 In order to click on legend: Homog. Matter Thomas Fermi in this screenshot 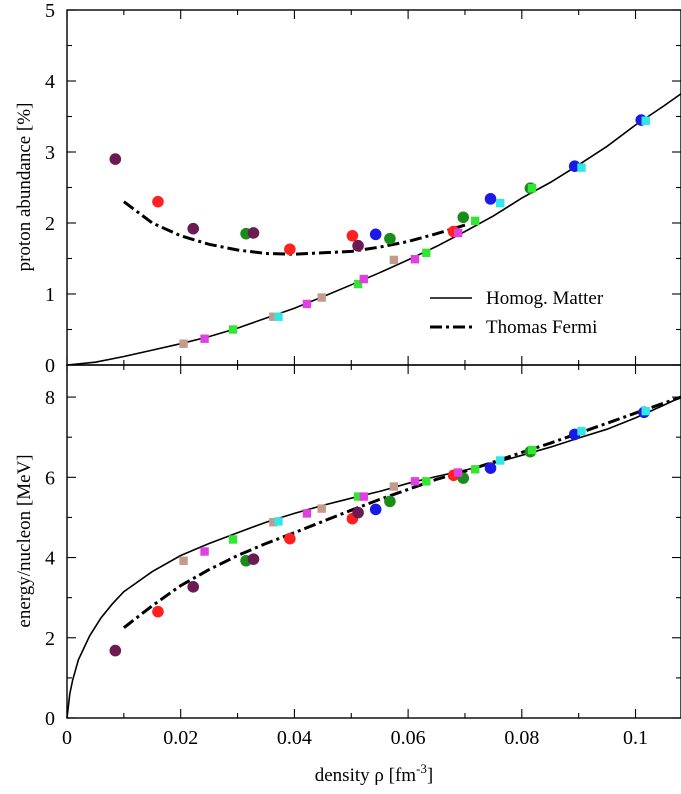, I will do `click(517, 313)`.